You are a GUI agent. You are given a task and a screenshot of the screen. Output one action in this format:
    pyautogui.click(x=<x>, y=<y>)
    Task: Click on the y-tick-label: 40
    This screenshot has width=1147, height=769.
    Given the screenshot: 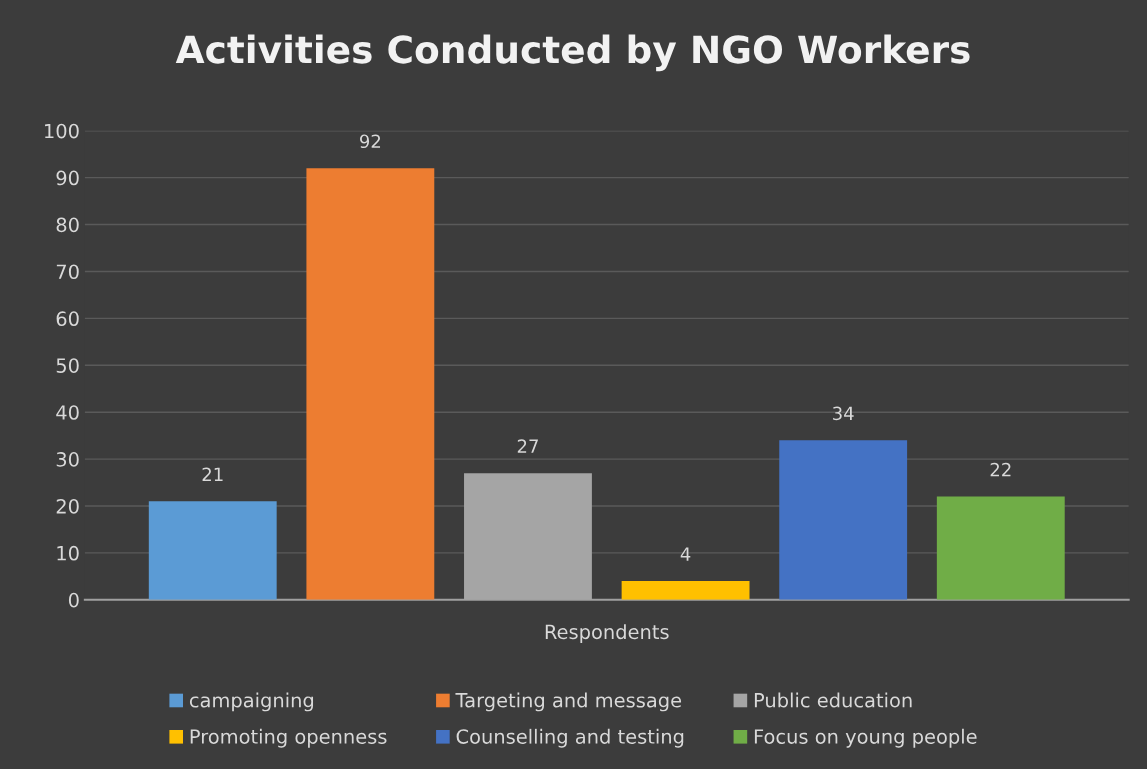 What is the action you would take?
    pyautogui.click(x=67, y=412)
    